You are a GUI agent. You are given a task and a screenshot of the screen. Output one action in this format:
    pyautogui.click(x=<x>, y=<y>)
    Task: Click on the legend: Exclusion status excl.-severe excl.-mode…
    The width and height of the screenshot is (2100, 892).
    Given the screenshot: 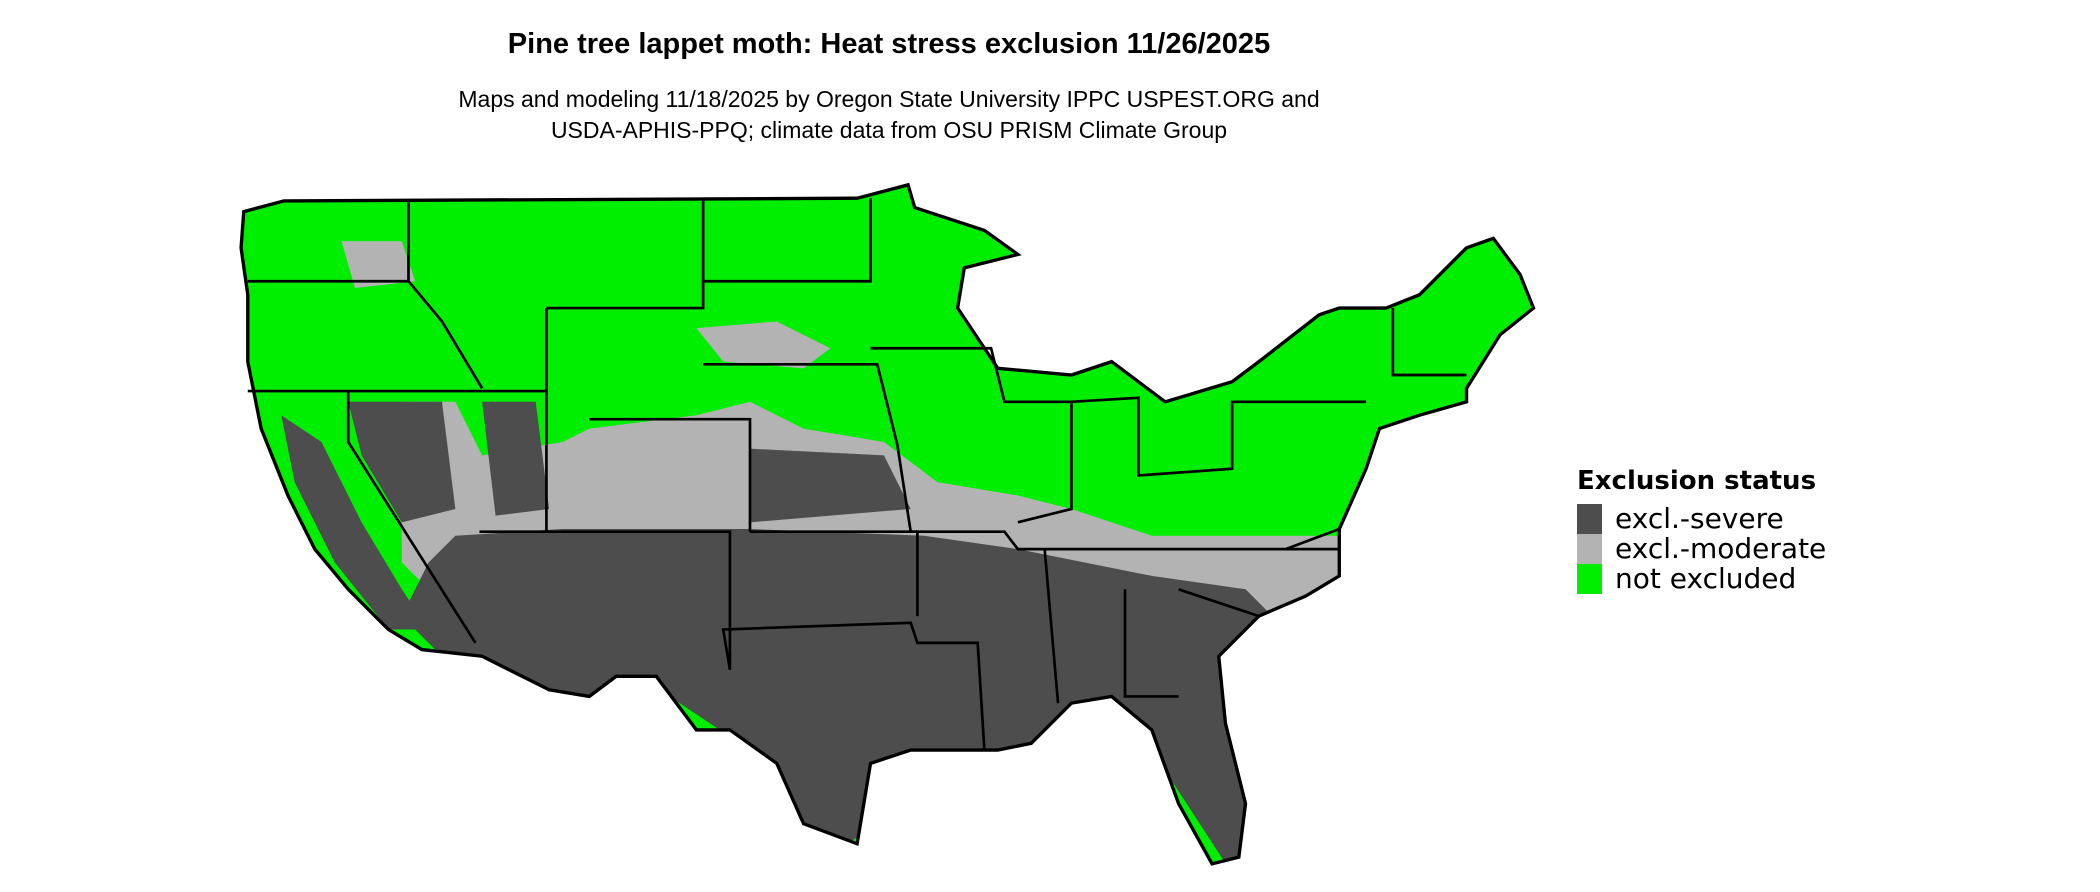 What is the action you would take?
    pyautogui.click(x=1701, y=530)
    